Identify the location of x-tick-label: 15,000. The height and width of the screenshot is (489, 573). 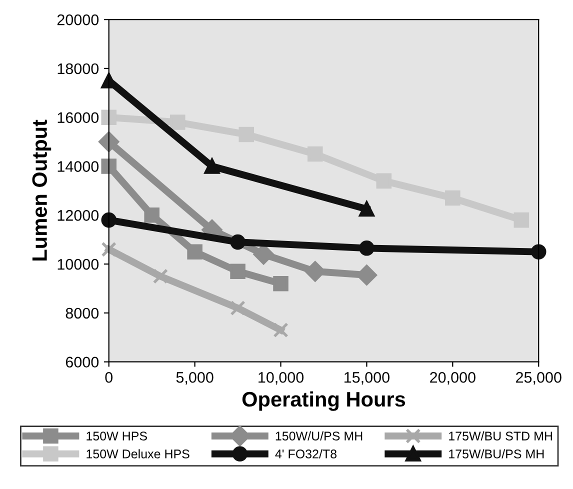
(367, 378).